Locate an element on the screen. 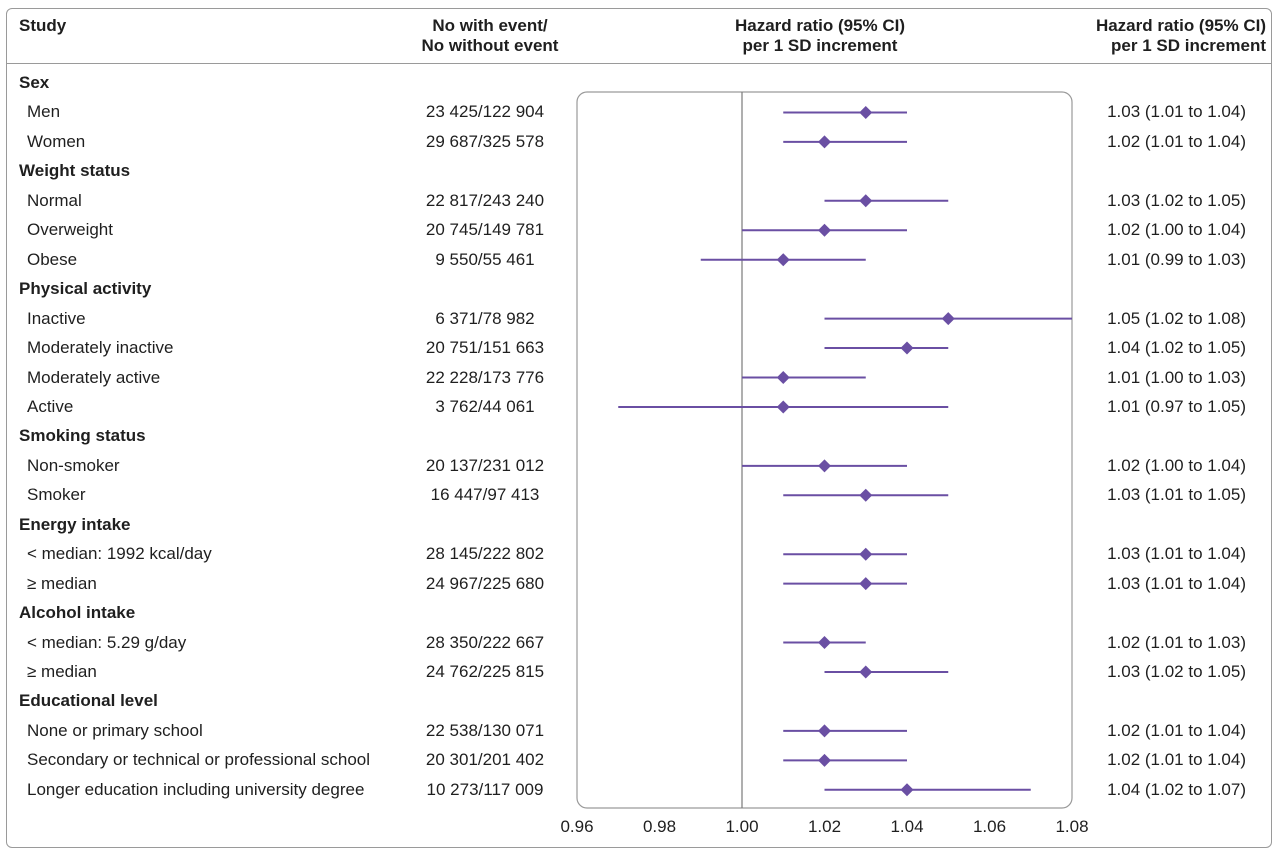 This screenshot has width=1280, height=853. subgroup-label: Smoker is located at coordinates (56, 495).